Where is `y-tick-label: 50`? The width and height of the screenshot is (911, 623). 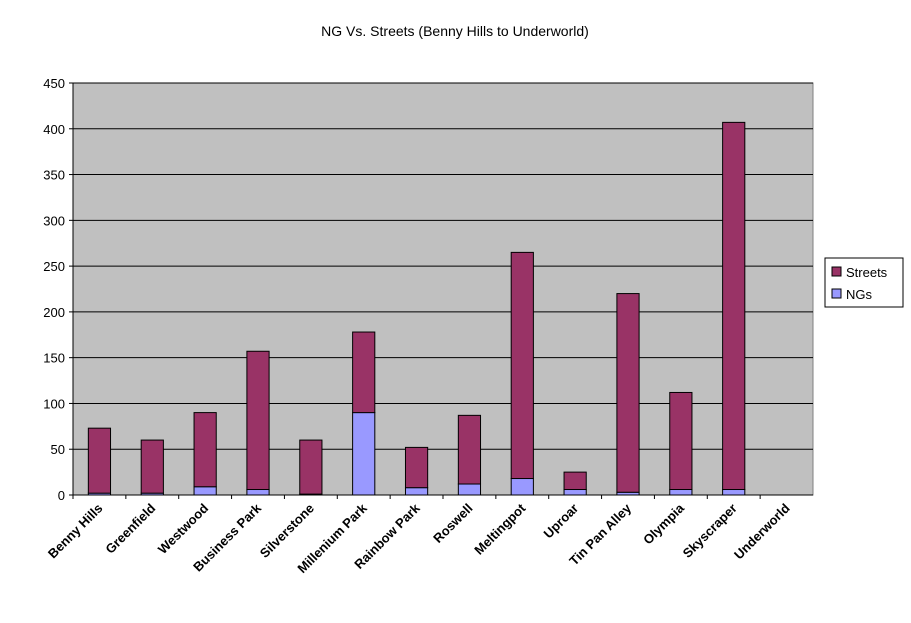 y-tick-label: 50 is located at coordinates (58, 449).